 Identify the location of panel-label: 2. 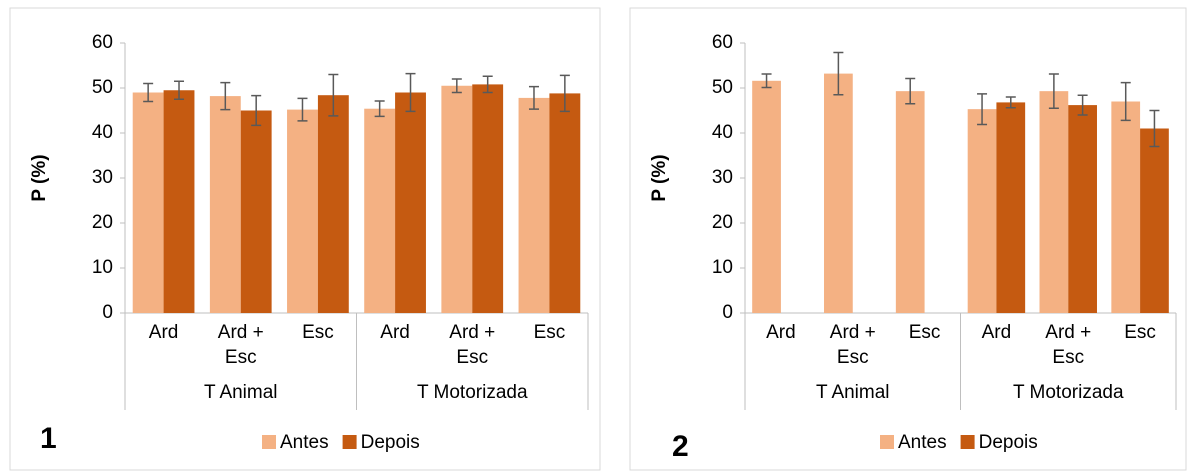
(680, 446).